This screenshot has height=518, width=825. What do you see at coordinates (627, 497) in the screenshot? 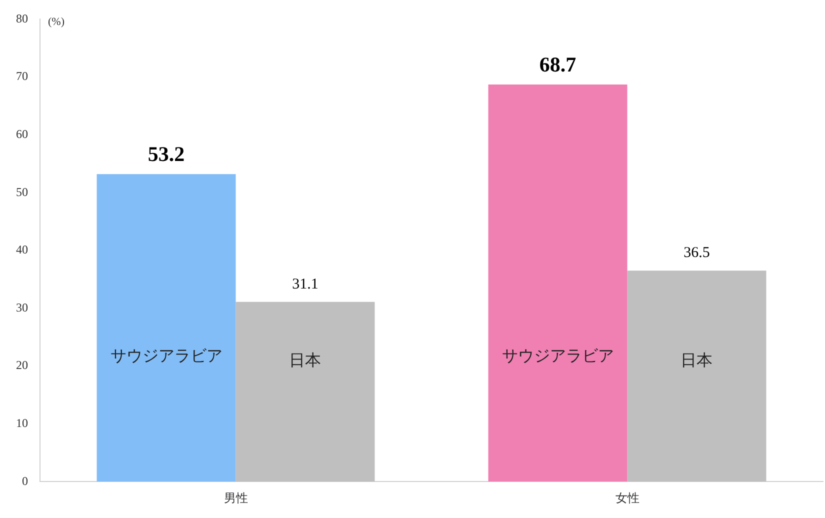
I see `x-tick-label: 女性` at bounding box center [627, 497].